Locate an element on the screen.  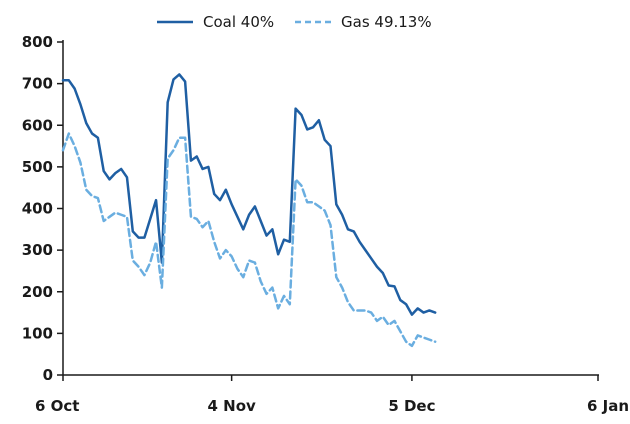
y-tick-label: 500 is located at coordinates (37, 167).